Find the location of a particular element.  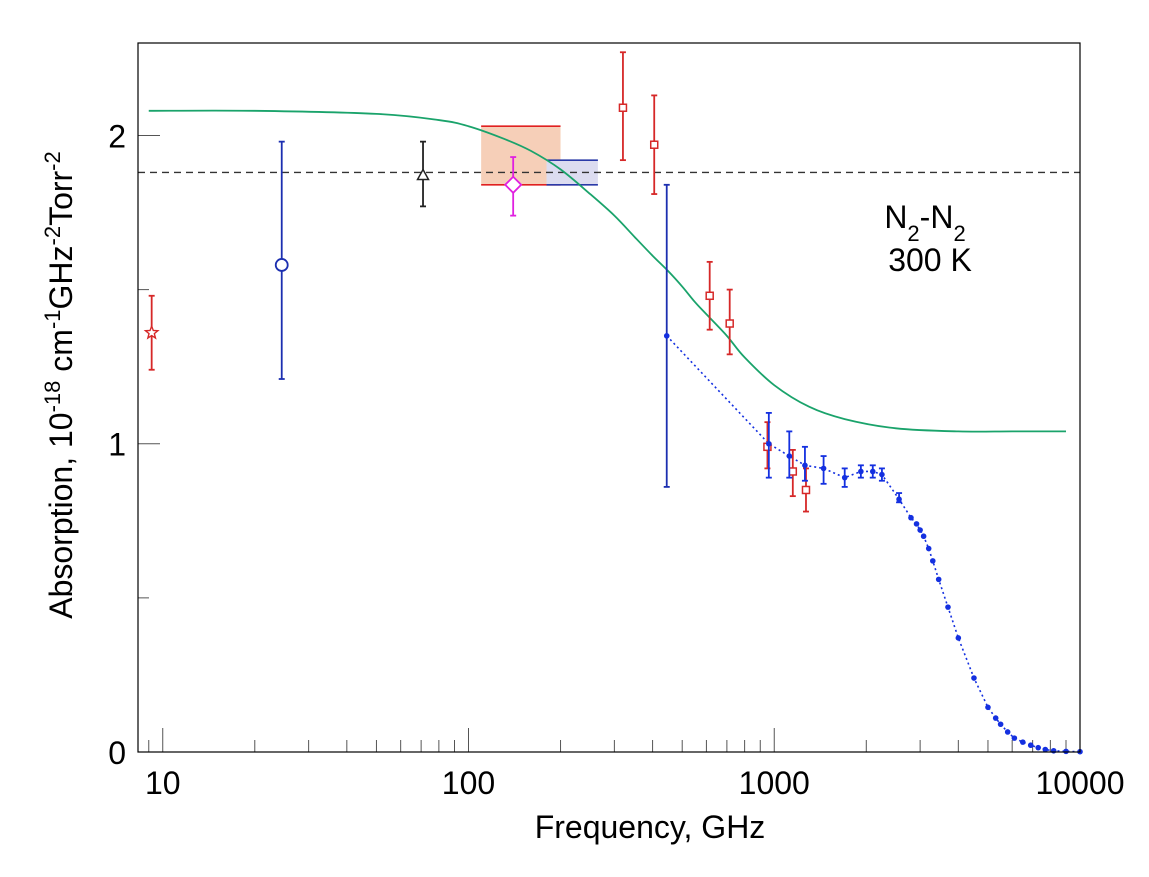

y-axis-title-sup: -18 is located at coordinates (52, 397).